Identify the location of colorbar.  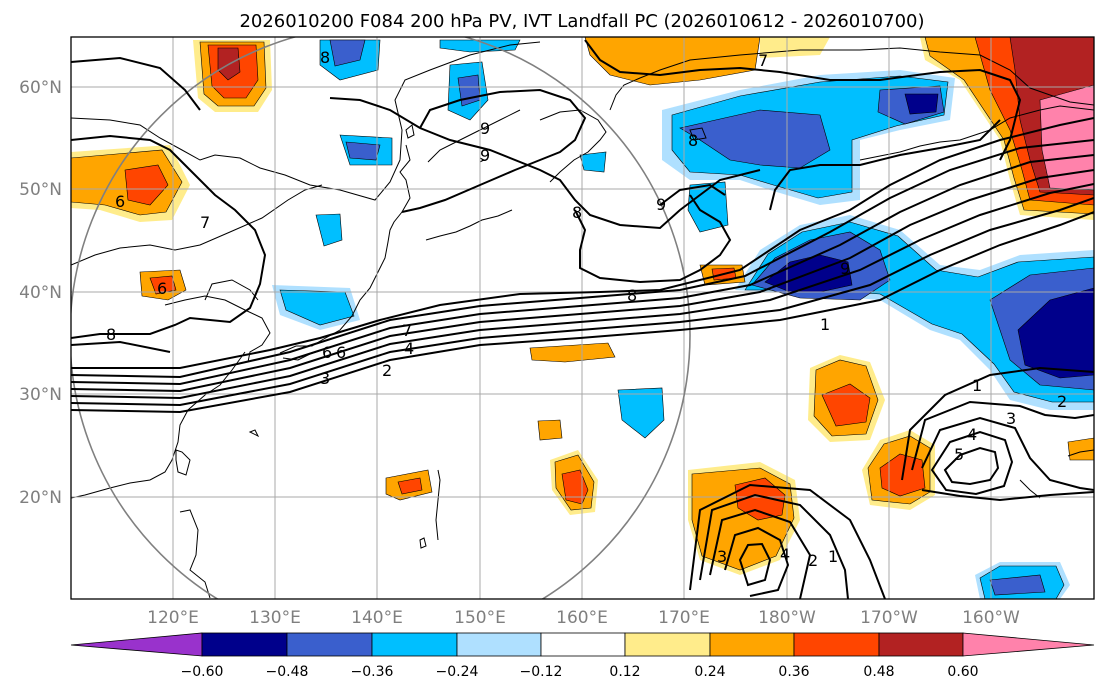
(582, 644).